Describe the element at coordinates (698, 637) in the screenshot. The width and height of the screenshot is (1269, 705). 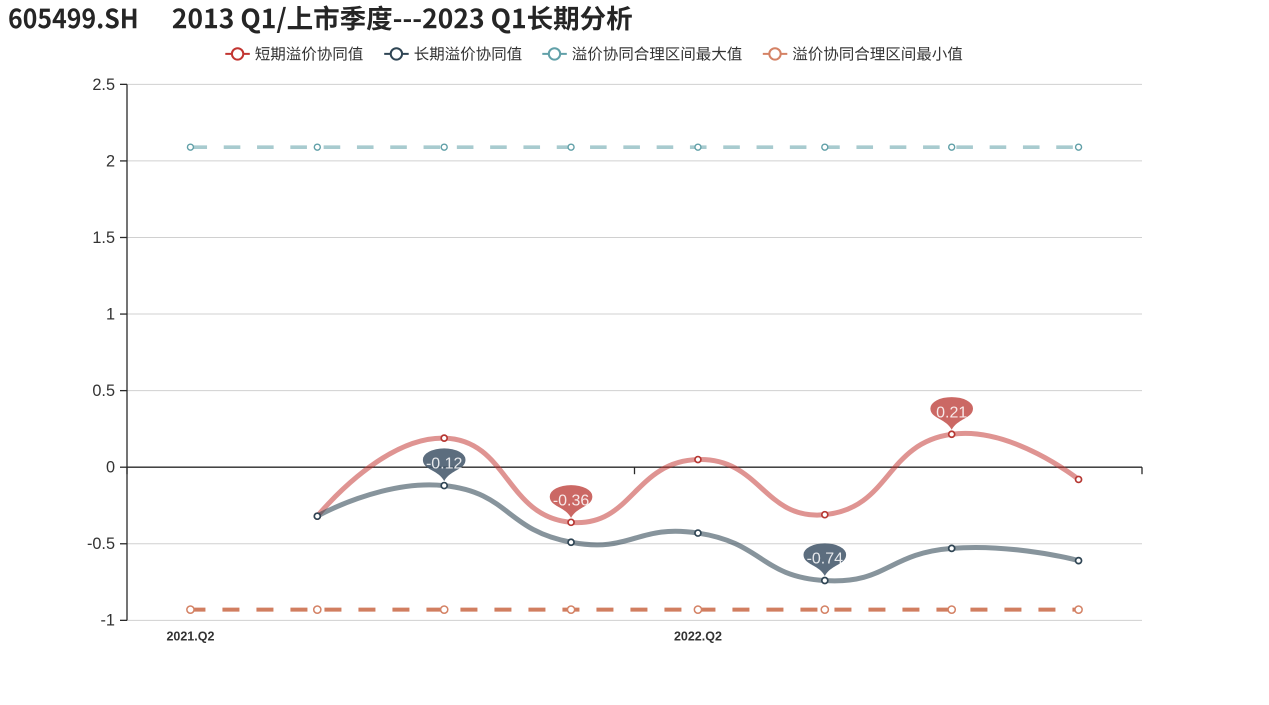
I see `svg-text: 2022.Q2` at that location.